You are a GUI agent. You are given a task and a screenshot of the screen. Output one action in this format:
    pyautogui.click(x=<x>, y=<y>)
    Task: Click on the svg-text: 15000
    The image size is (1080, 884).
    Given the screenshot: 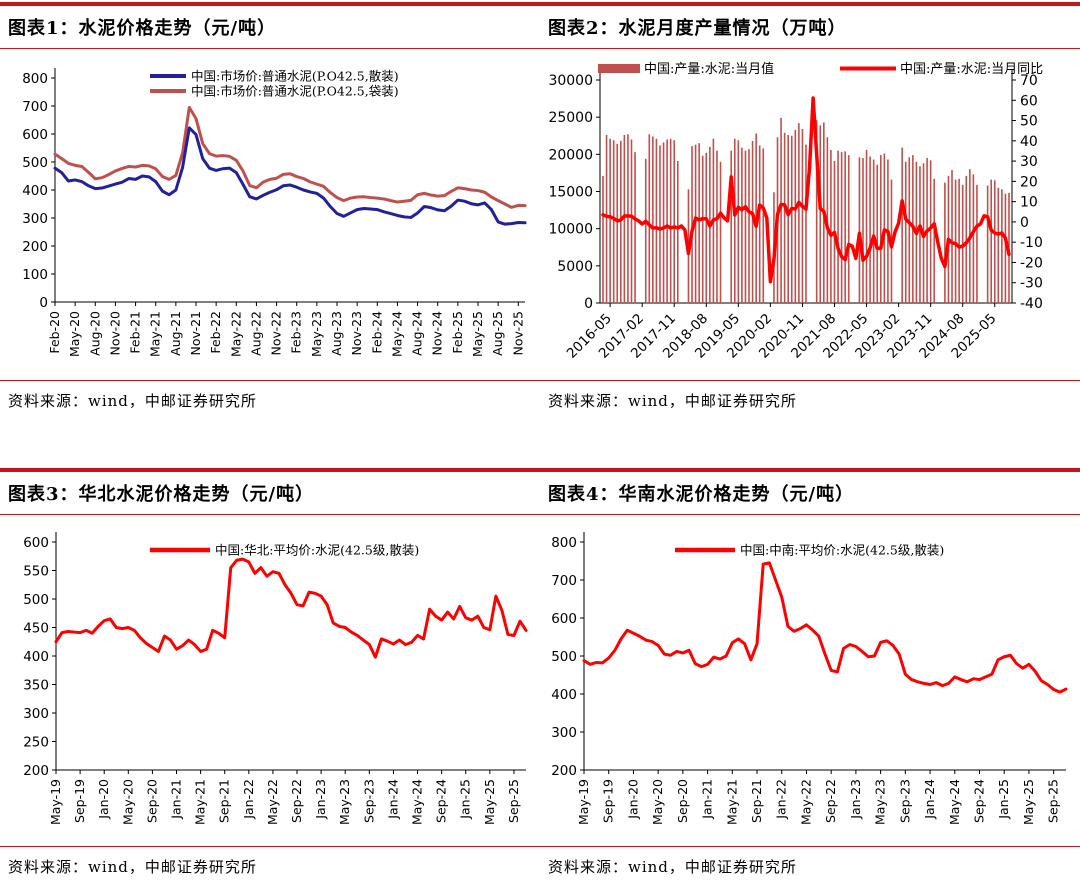 What is the action you would take?
    pyautogui.click(x=570, y=193)
    